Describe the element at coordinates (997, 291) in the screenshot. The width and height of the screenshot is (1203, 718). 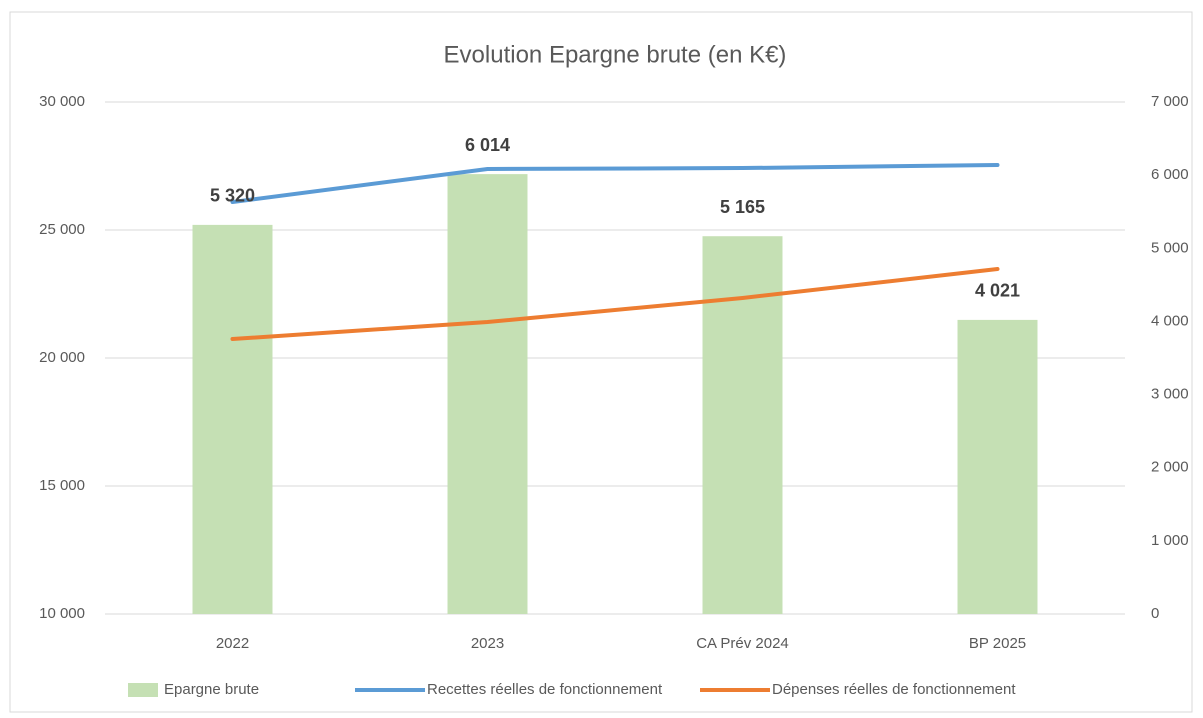
I see `data-label: 4 021` at that location.